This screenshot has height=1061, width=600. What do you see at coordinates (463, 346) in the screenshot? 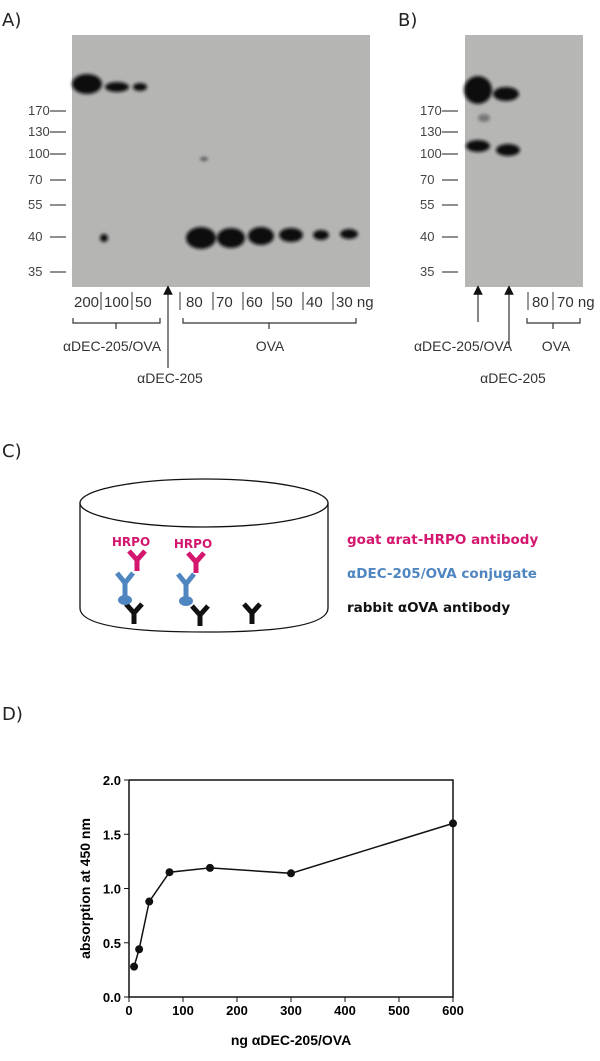
I see `arrow-label-conjugate: αDEC-205/OVA` at bounding box center [463, 346].